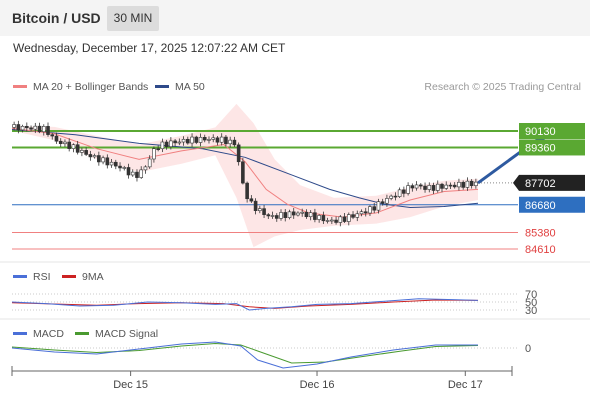 This screenshot has width=590, height=400. What do you see at coordinates (317, 385) in the screenshot?
I see `x-tick-label: Dec 16` at bounding box center [317, 385].